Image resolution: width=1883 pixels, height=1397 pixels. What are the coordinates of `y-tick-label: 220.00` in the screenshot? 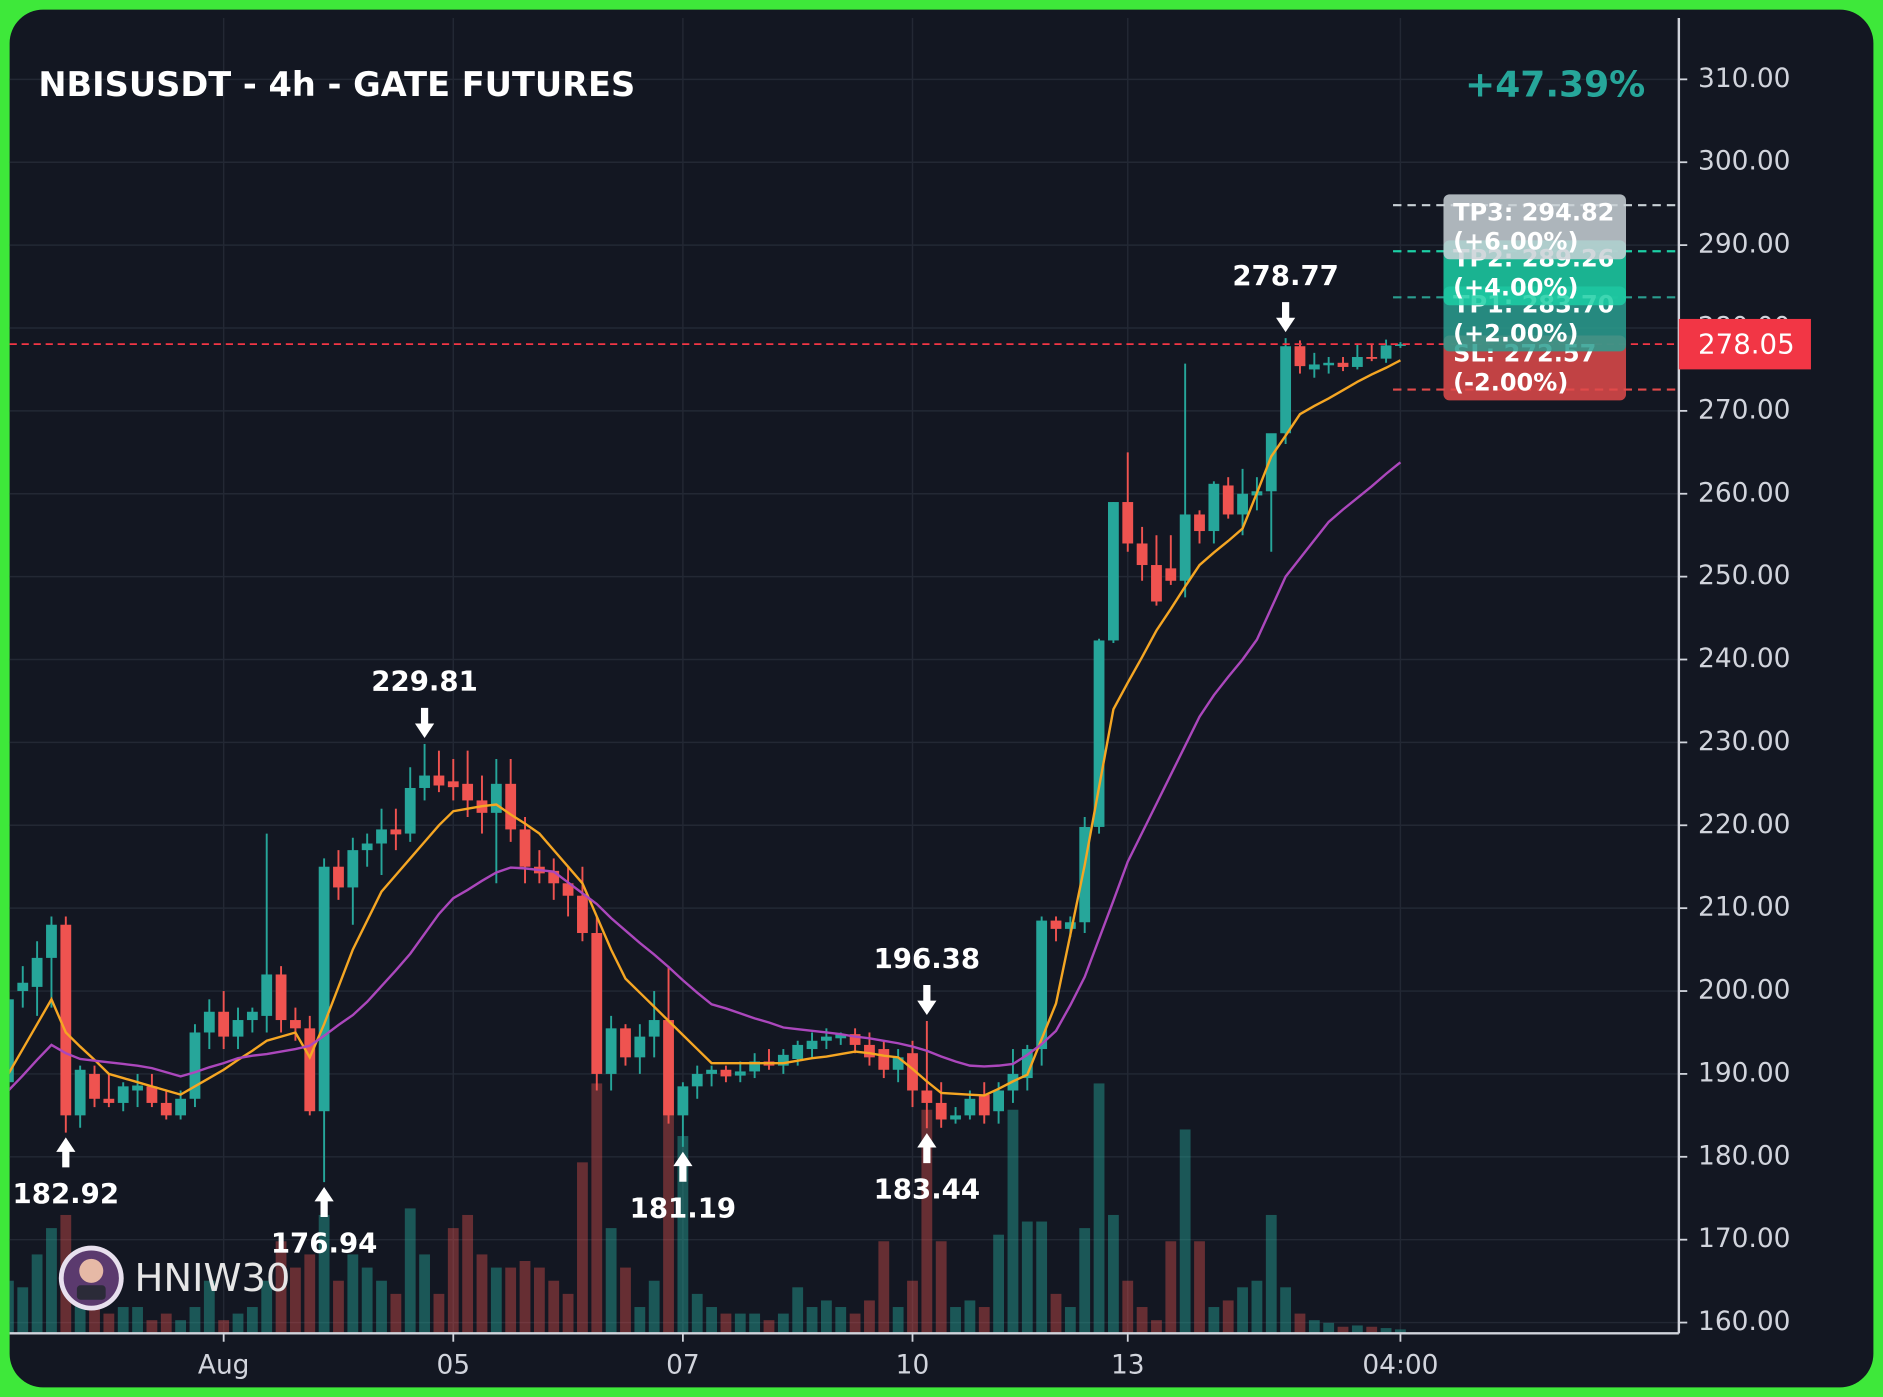 It's located at (1744, 824).